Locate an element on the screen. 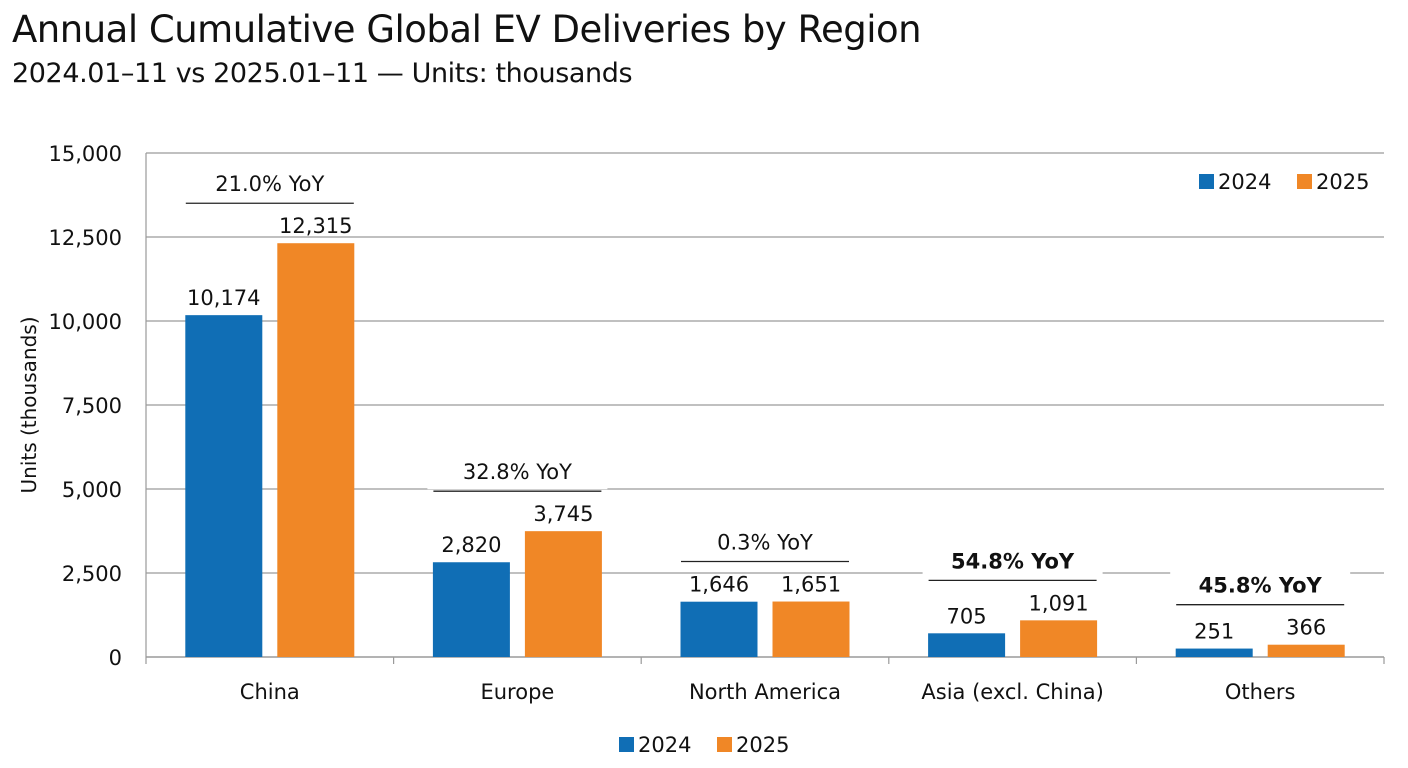 Image resolution: width=1408 pixels, height=768 pixels. y-tick-label: 5,000 is located at coordinates (92, 490).